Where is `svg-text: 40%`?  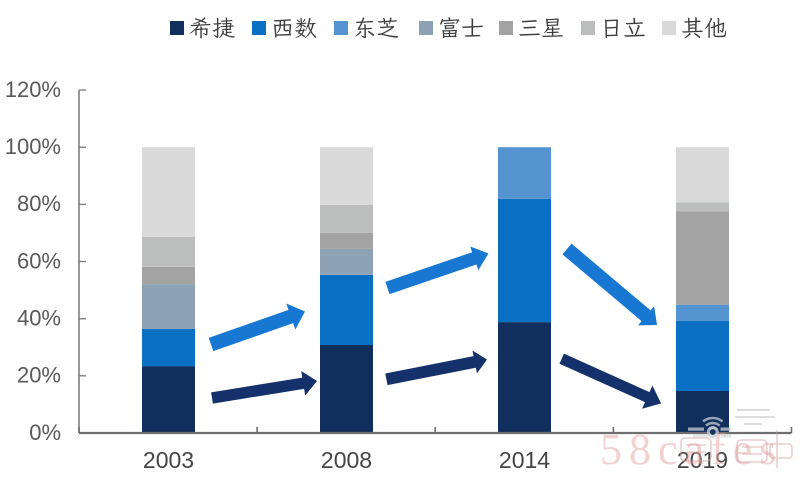
svg-text: 40% is located at coordinates (39, 318).